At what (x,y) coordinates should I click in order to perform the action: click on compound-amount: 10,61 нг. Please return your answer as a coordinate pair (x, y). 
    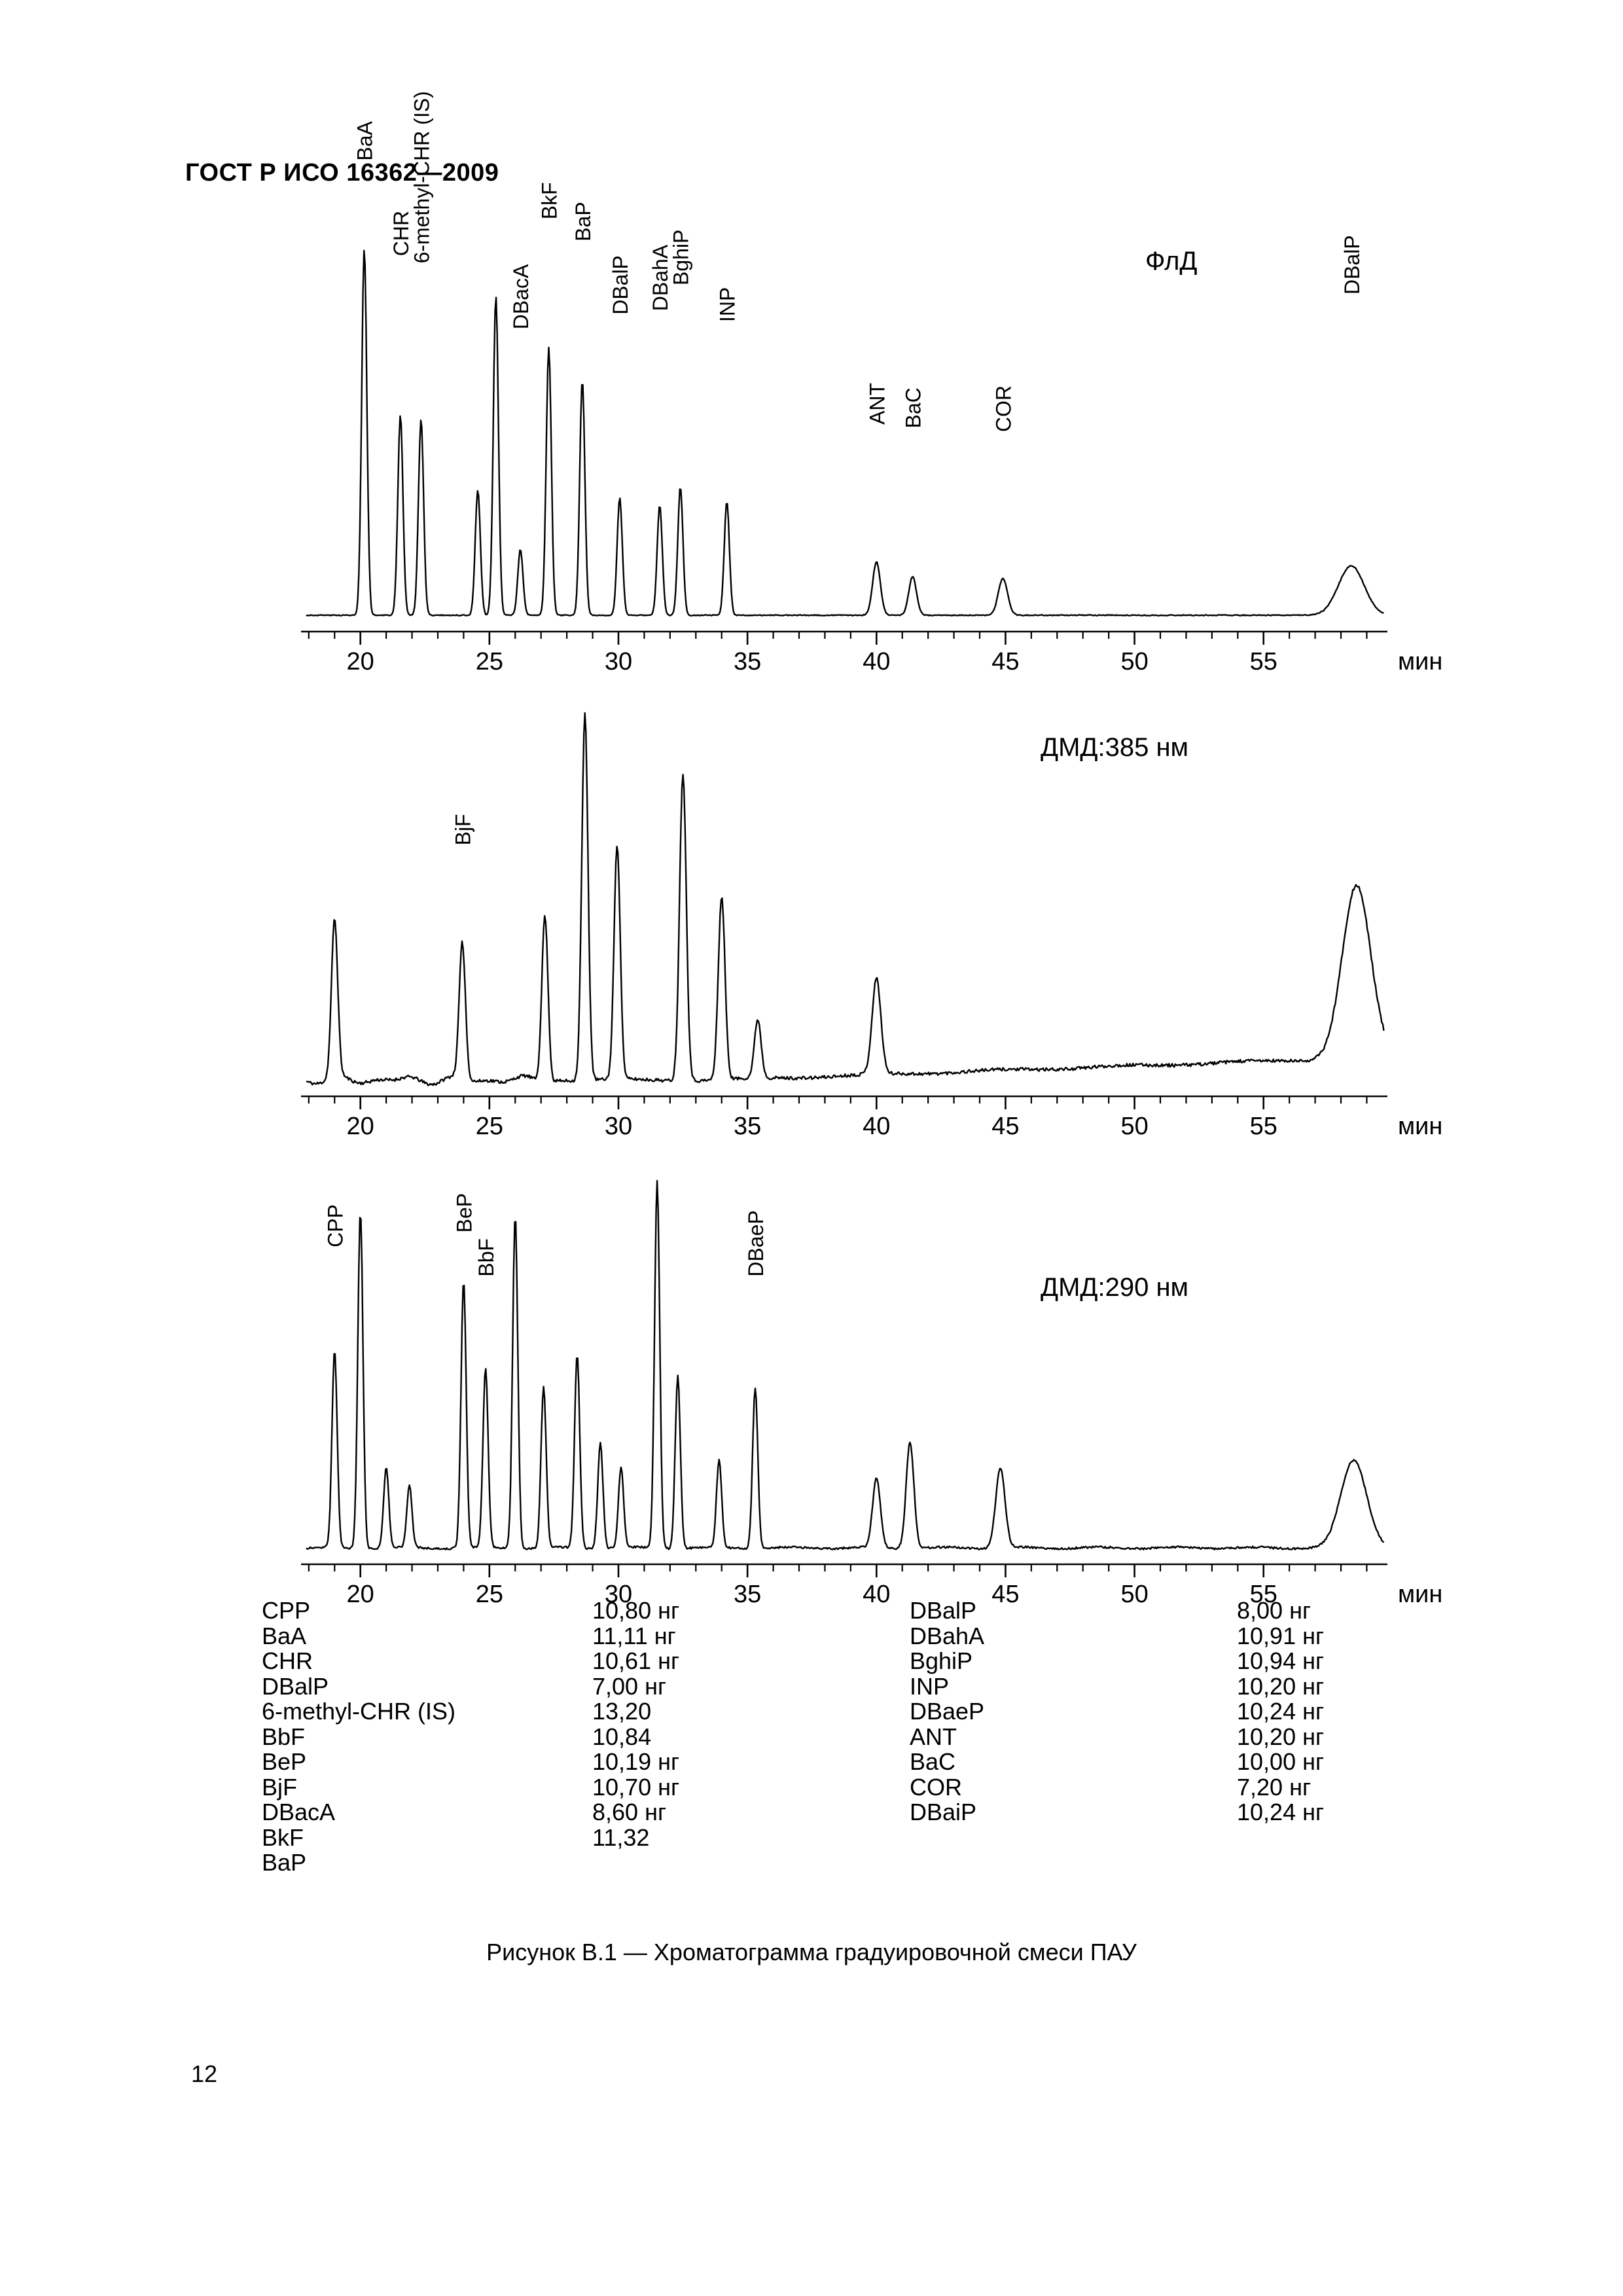
    Looking at the image, I should click on (636, 1660).